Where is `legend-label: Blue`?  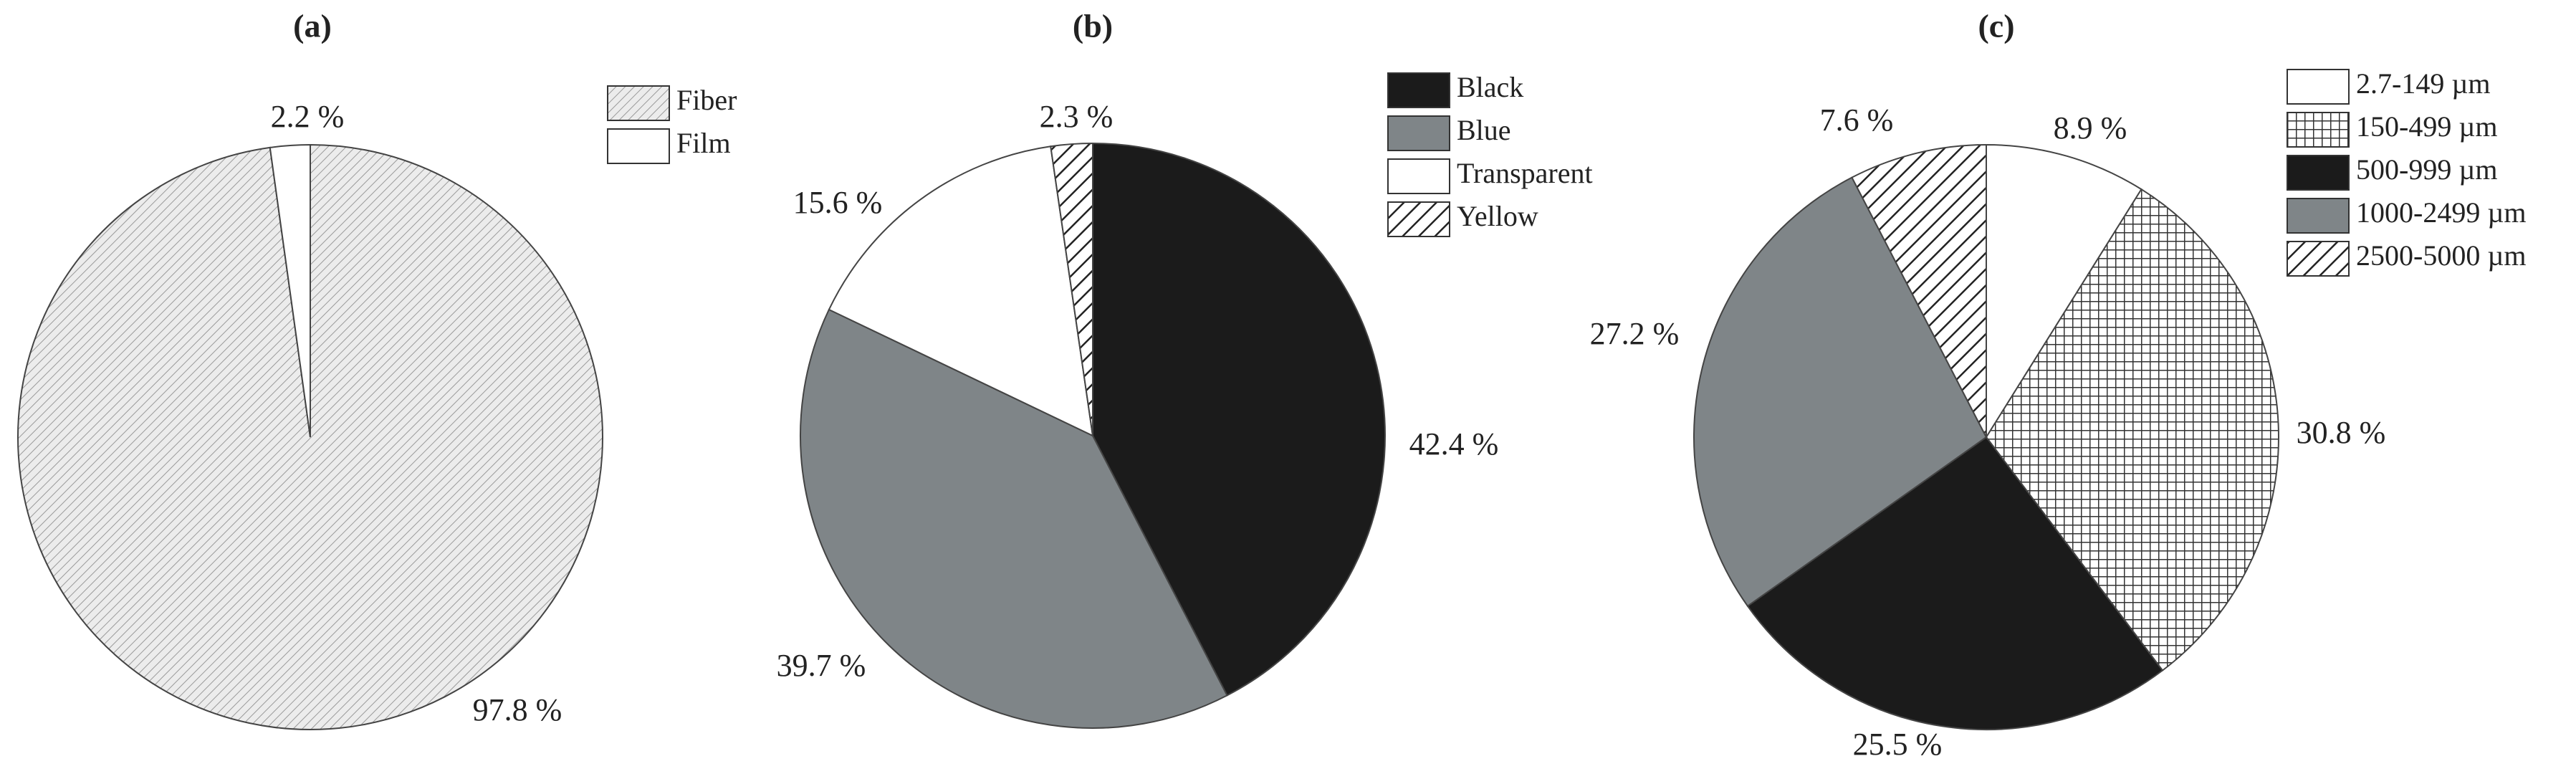 legend-label: Blue is located at coordinates (1484, 130).